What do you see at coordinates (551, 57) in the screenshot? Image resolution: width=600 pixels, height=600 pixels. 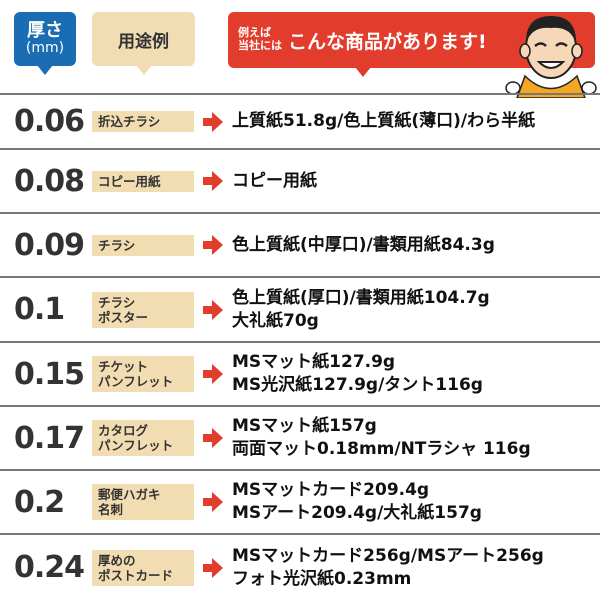 I see `mascot-illustration` at bounding box center [551, 57].